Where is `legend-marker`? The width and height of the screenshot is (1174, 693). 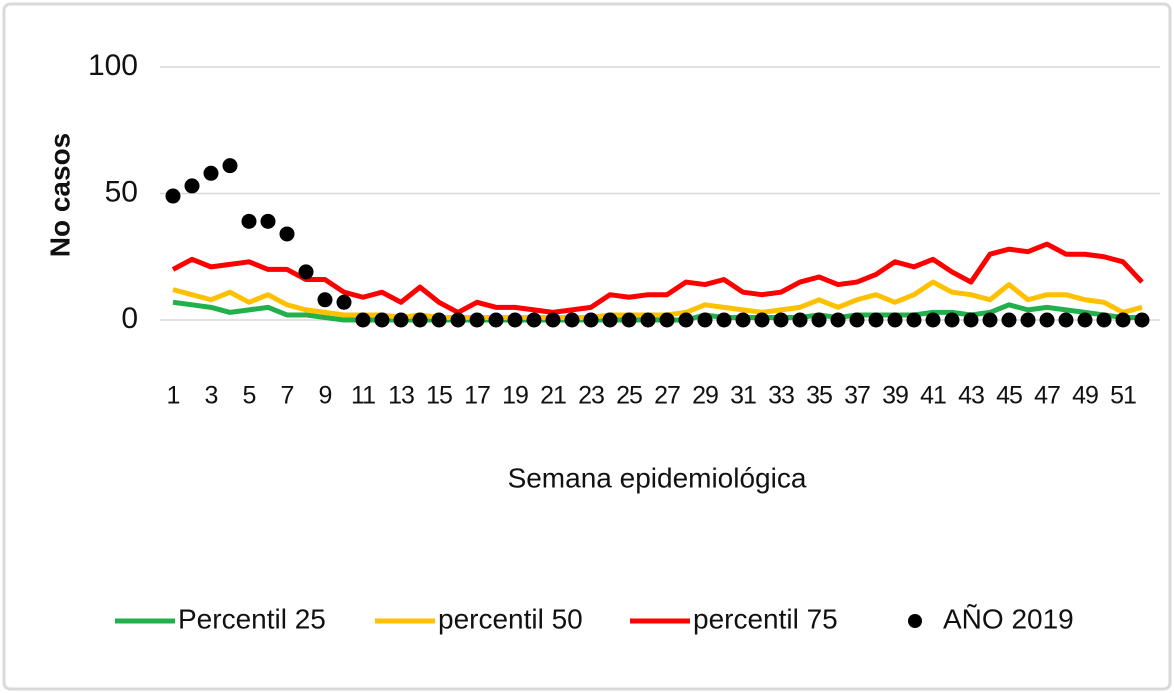 legend-marker is located at coordinates (915, 621).